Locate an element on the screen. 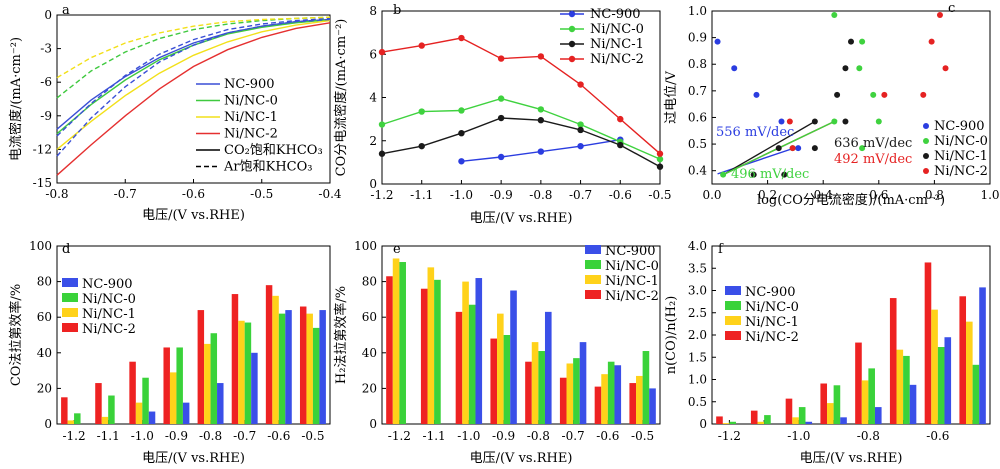  y-axis-title-e: H₂法拉第效率/% is located at coordinates (341, 335).